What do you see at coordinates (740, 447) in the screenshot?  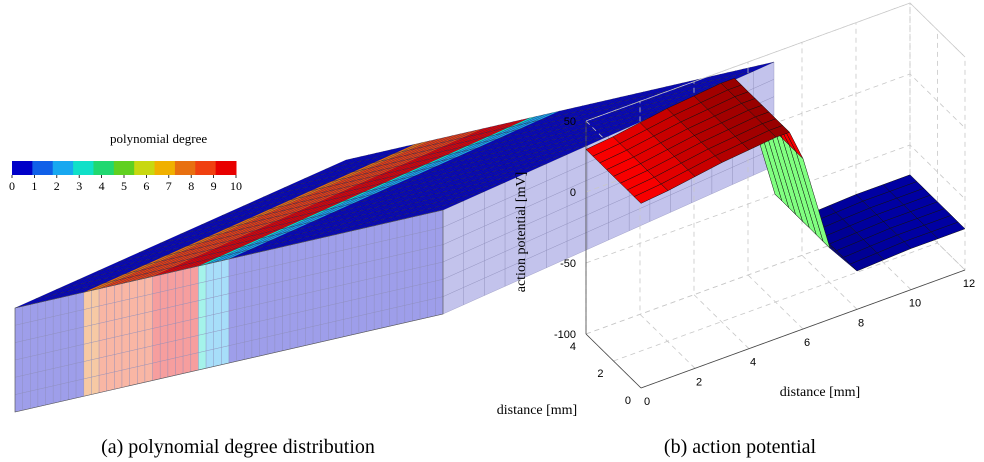 I see `caption-b: (b) action potential` at bounding box center [740, 447].